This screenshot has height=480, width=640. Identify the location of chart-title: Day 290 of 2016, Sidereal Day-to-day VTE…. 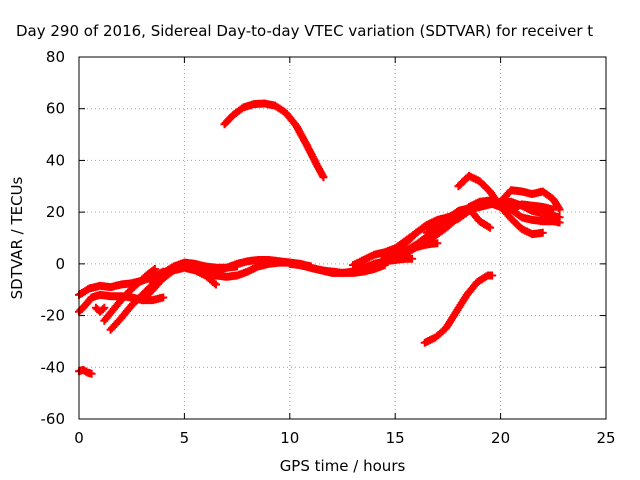
(304, 31).